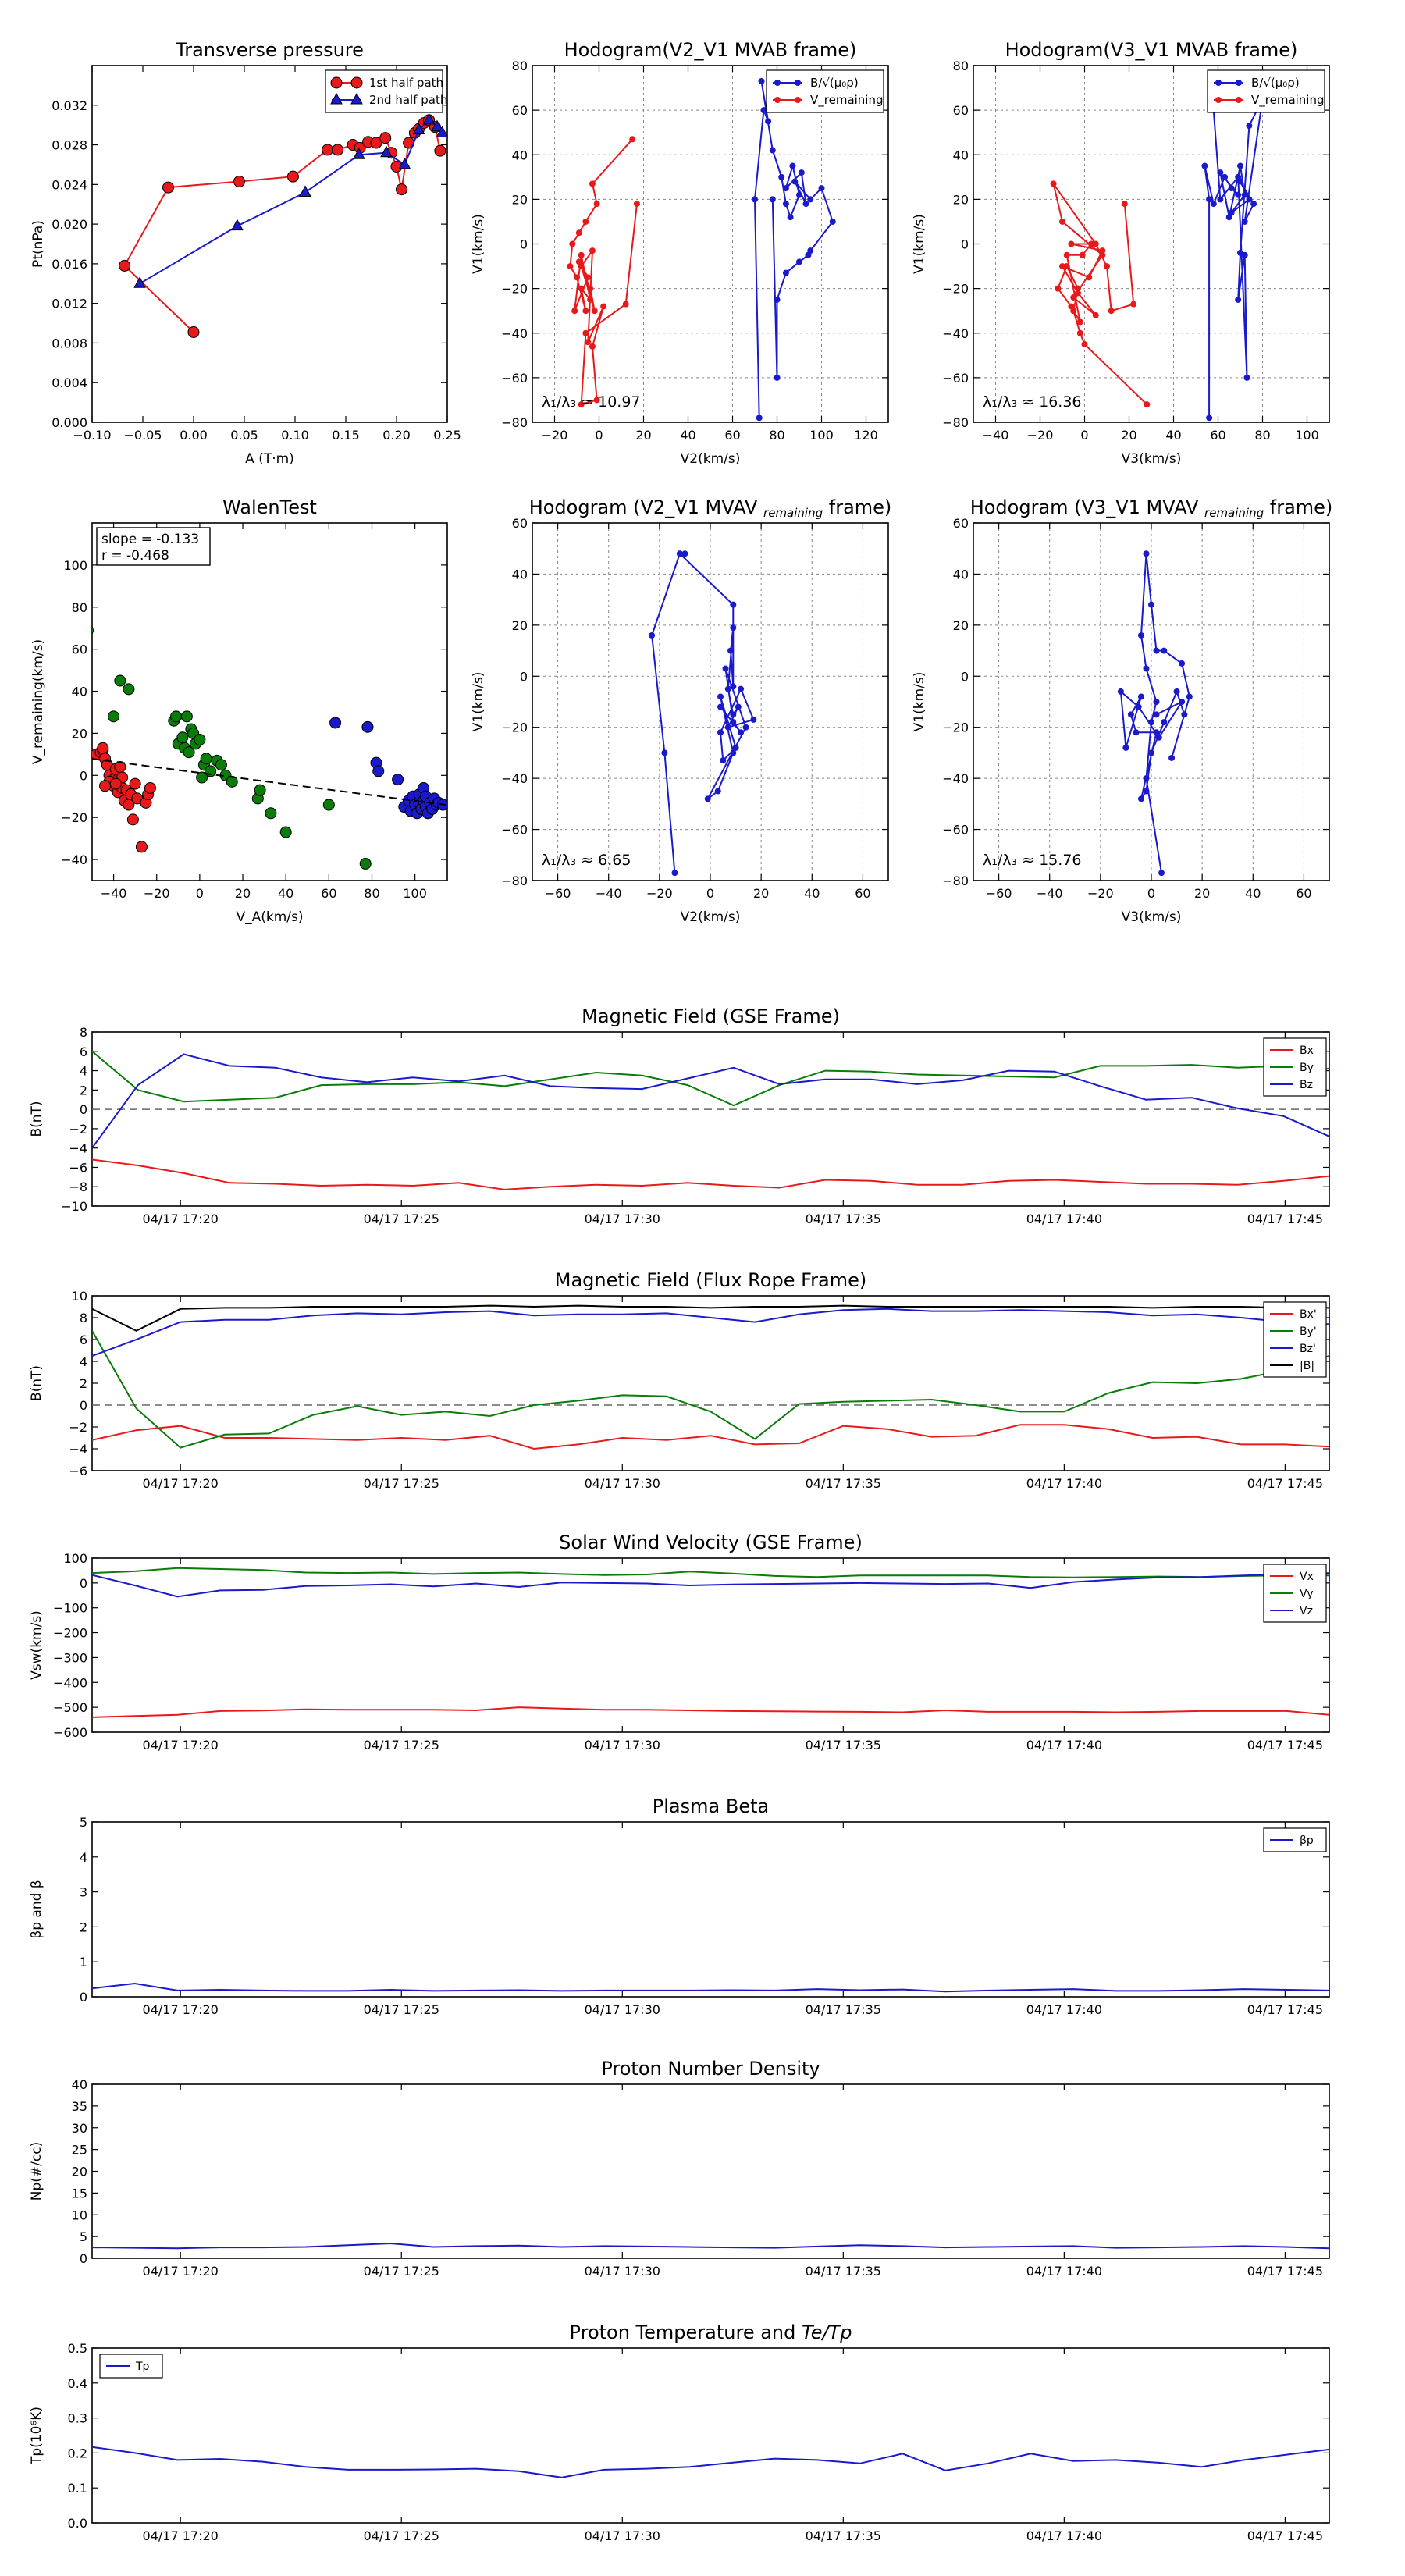 Image resolution: width=1405 pixels, height=2576 pixels. Describe the element at coordinates (622, 1745) in the screenshot. I see `x-tick-label: 04/17 17:30` at that location.